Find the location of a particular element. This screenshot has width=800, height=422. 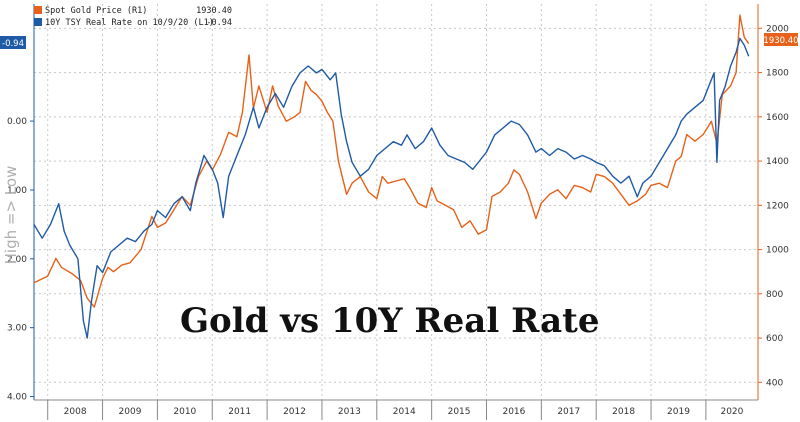

x-tick-label: 2019 is located at coordinates (678, 412).